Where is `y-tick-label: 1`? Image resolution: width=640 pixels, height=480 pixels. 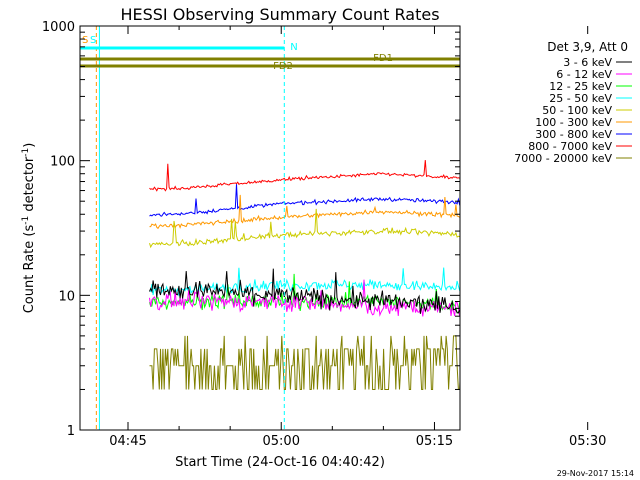 y-tick-label: 1 is located at coordinates (71, 431).